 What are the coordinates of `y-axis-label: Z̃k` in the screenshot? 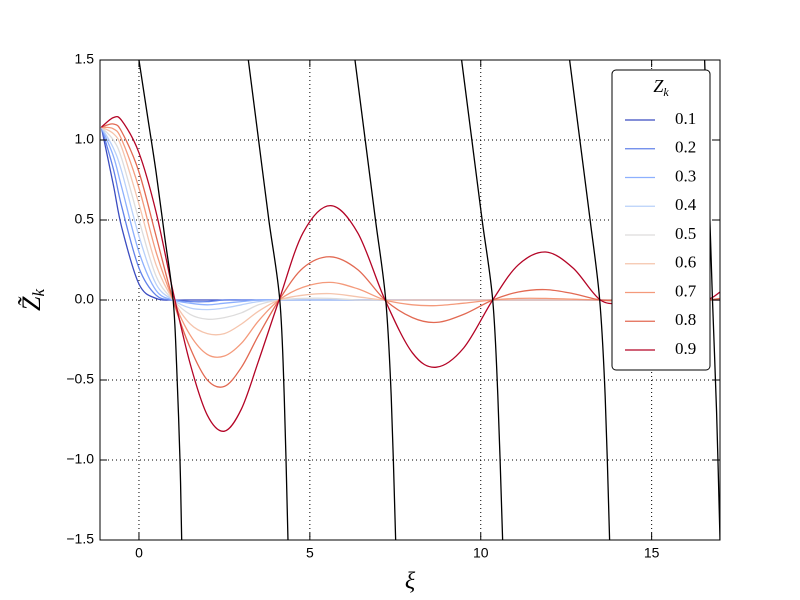 It's located at (32, 300).